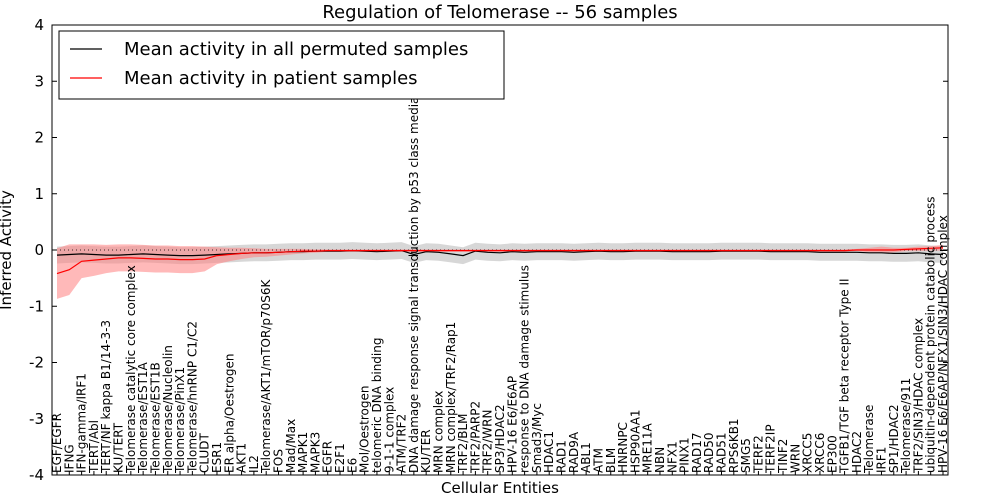 The height and width of the screenshot is (500, 1000). Describe the element at coordinates (685, 455) in the screenshot. I see `x-tick-label: PINX1` at that location.